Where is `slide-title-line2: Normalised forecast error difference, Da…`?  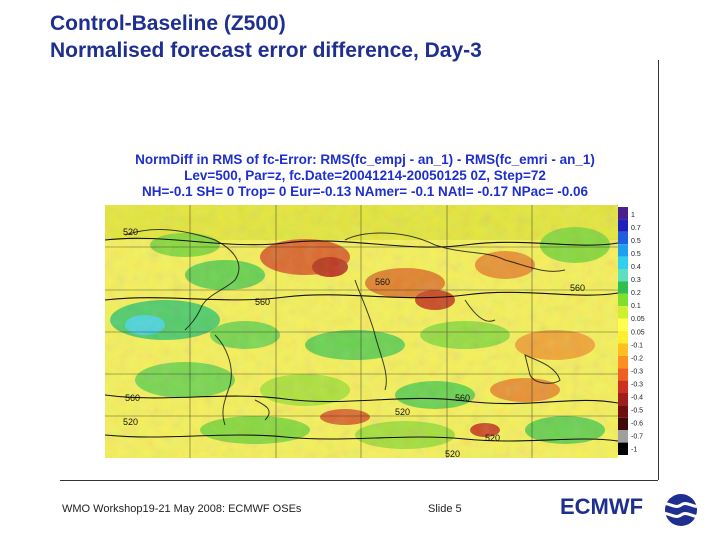
slide-title-line2: Normalised forecast error difference, Da… is located at coordinates (266, 50).